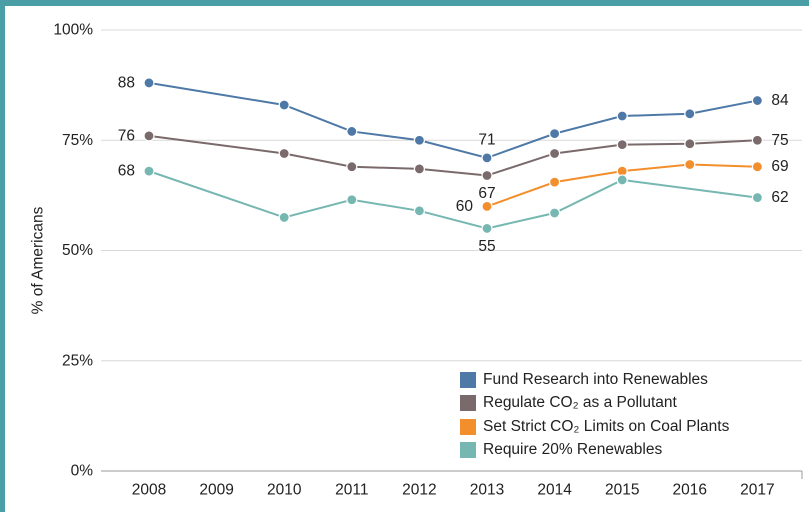  I want to click on y-tick-label: 100%, so click(73, 30).